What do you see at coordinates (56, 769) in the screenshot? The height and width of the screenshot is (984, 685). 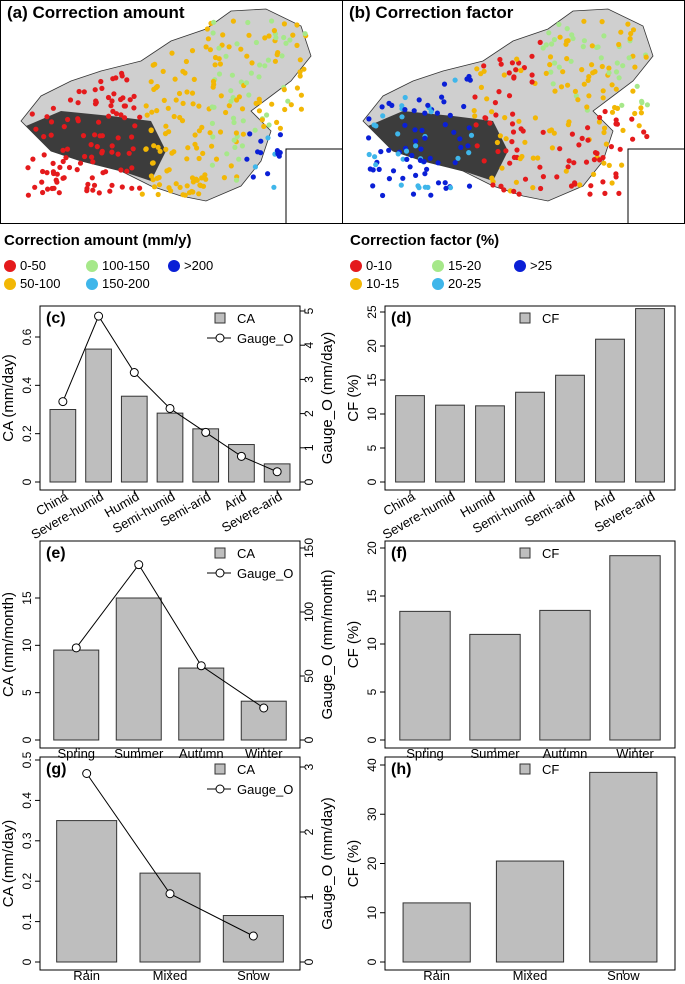 I see `panel-label: (g)` at bounding box center [56, 769].